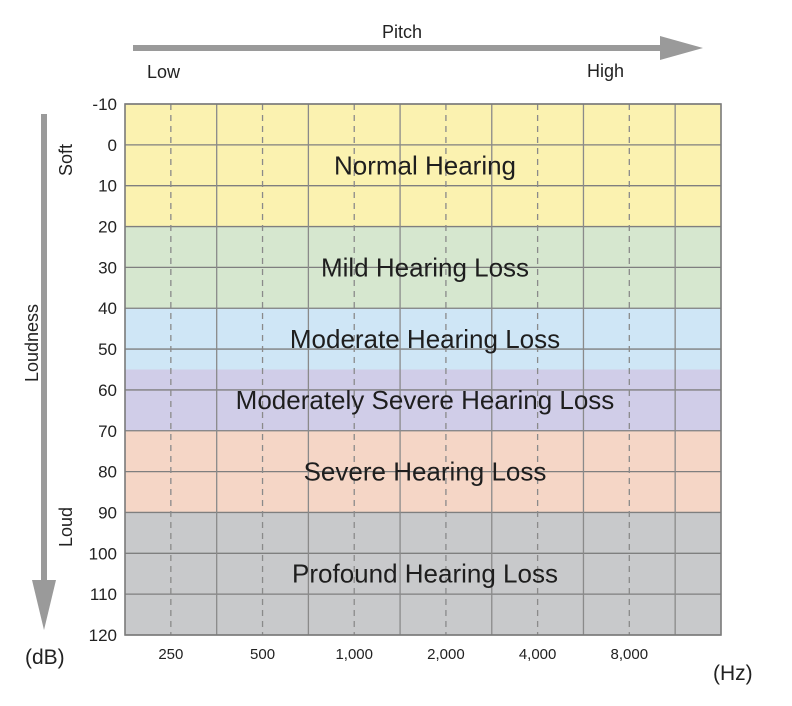  Describe the element at coordinates (354, 654) in the screenshot. I see `x-tick-label: 1,000` at that location.